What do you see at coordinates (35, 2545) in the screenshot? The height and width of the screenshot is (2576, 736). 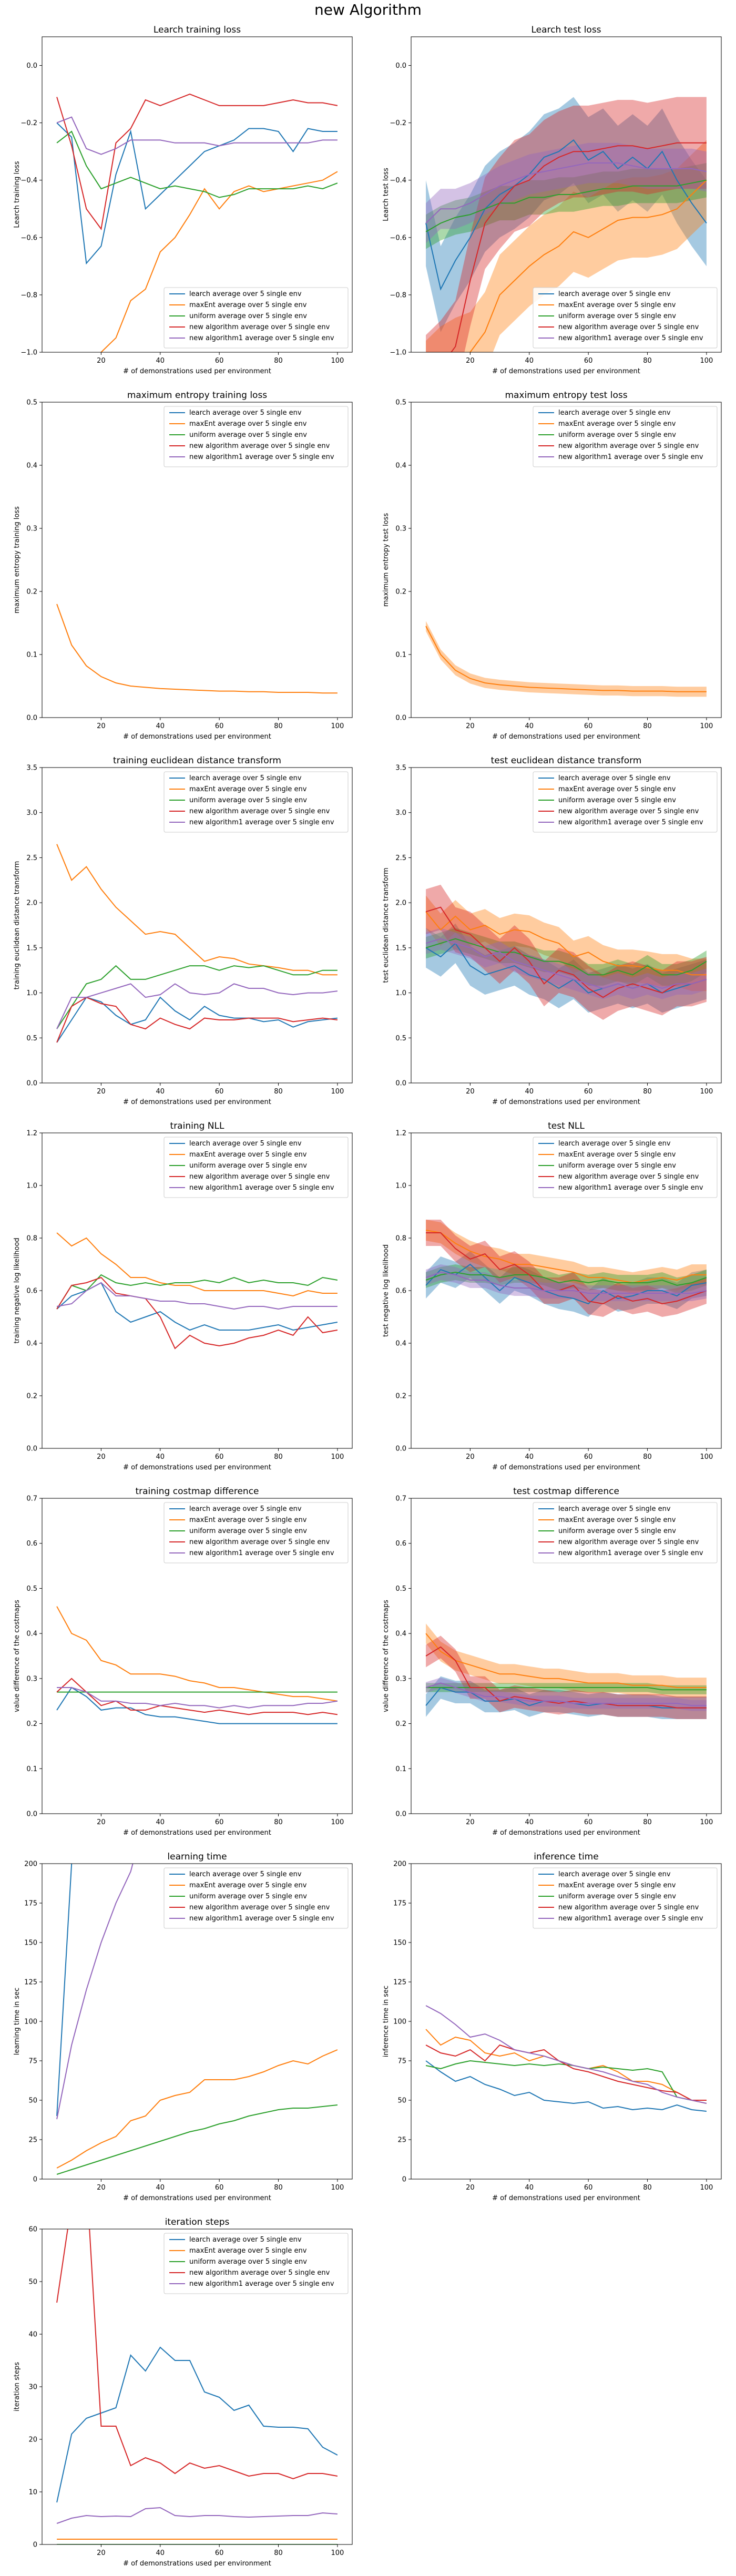 I see `y-tick-label: 0` at bounding box center [35, 2545].